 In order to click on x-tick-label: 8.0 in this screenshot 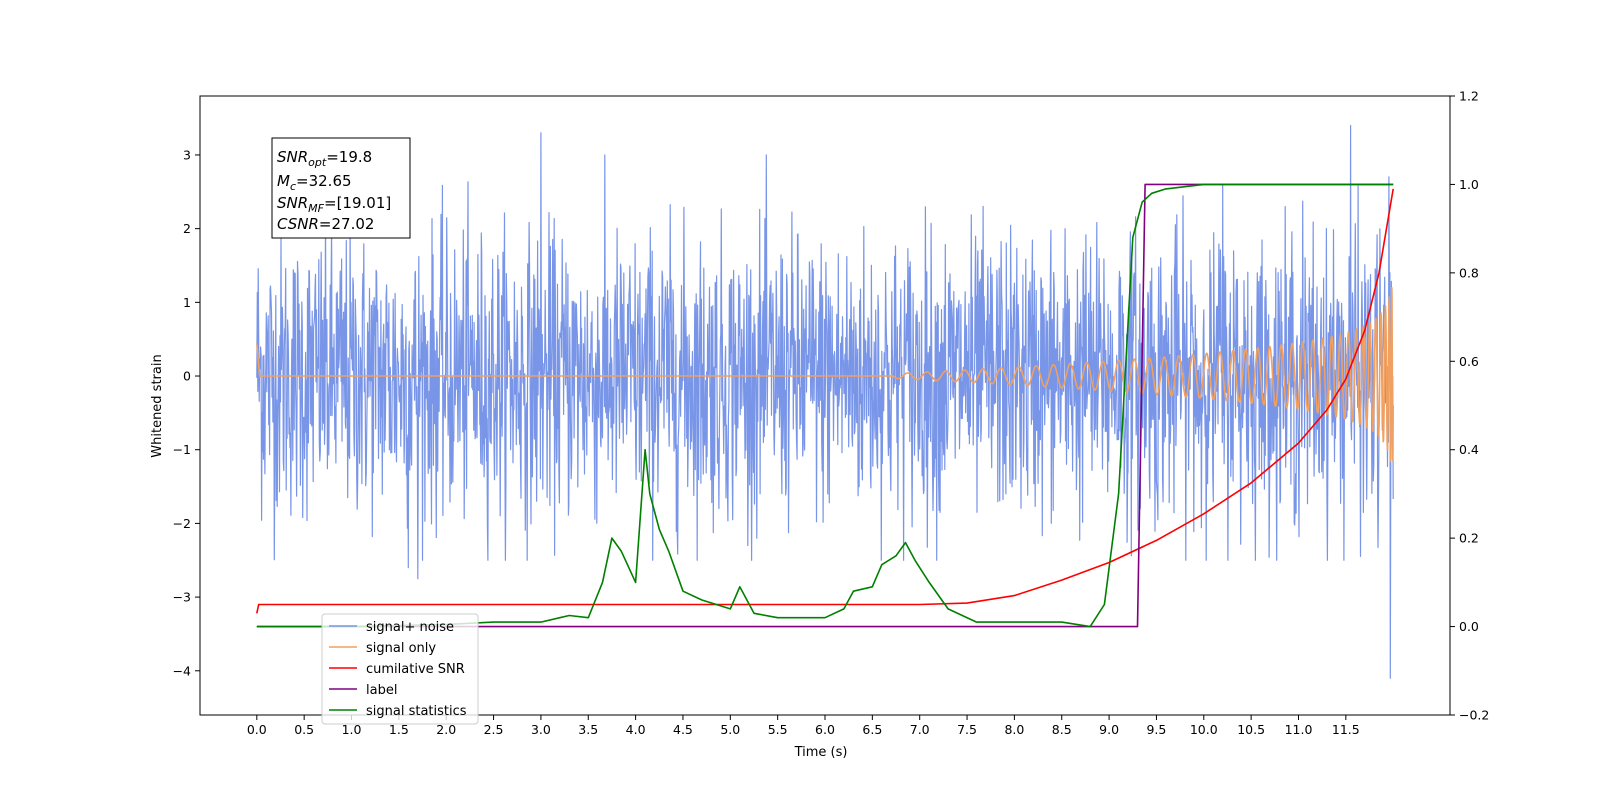, I will do `click(1014, 729)`.